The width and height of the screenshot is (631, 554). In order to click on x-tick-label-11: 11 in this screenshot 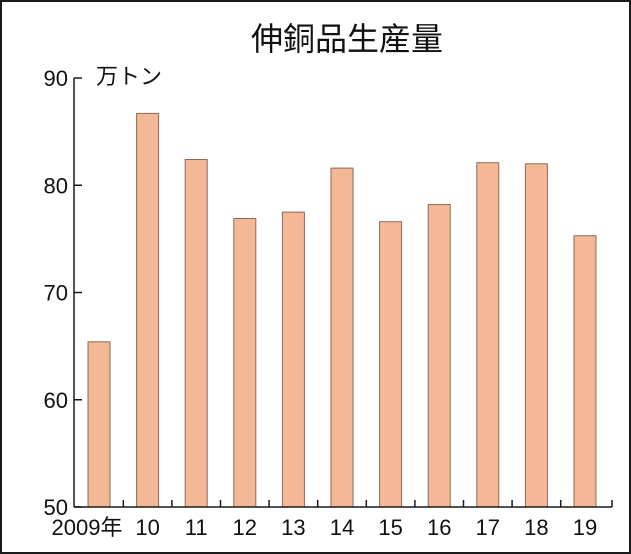, I will do `click(196, 527)`.